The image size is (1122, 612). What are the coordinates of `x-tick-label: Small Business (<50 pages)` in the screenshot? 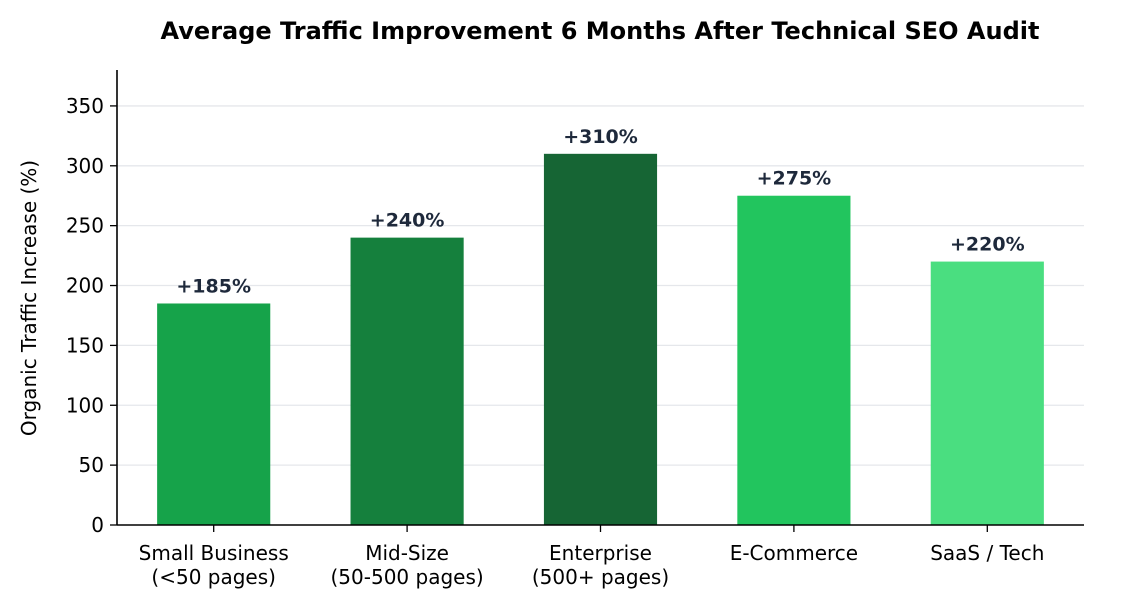 It's located at (214, 565).